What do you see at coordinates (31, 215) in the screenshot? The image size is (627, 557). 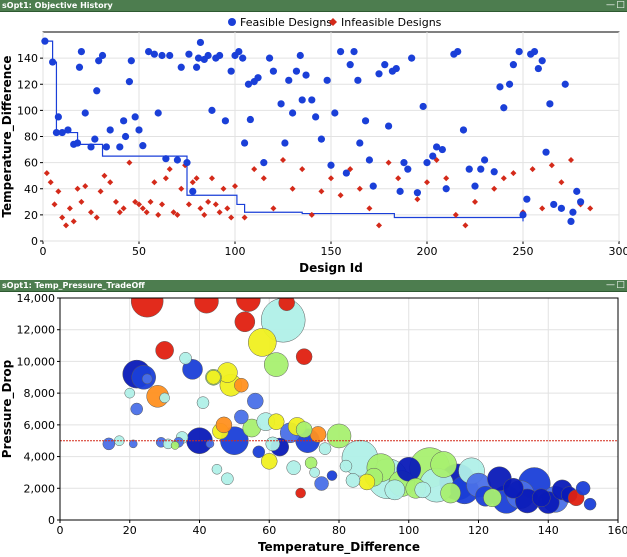 I see `y-tick-label: 20` at bounding box center [31, 215].